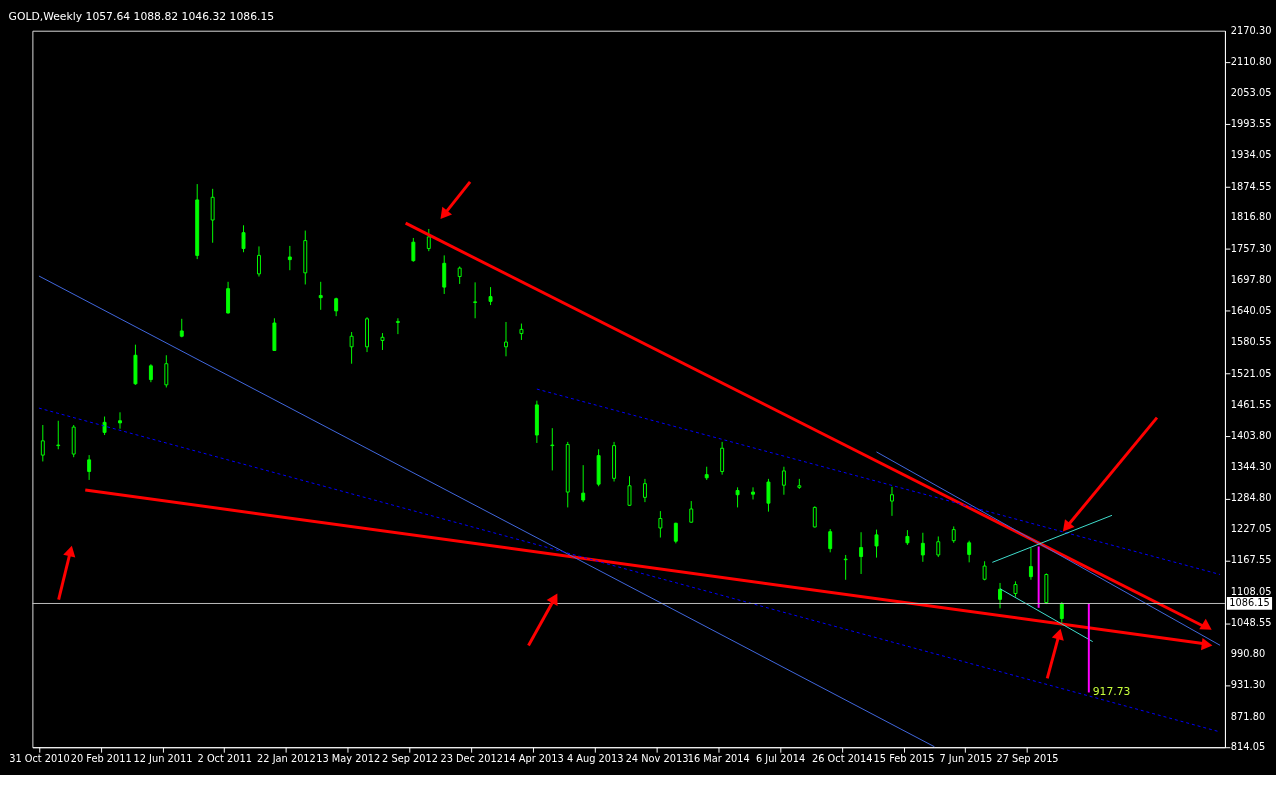 The width and height of the screenshot is (1276, 793). What do you see at coordinates (1248, 653) in the screenshot?
I see `y-tick-label: 990.80` at bounding box center [1248, 653].